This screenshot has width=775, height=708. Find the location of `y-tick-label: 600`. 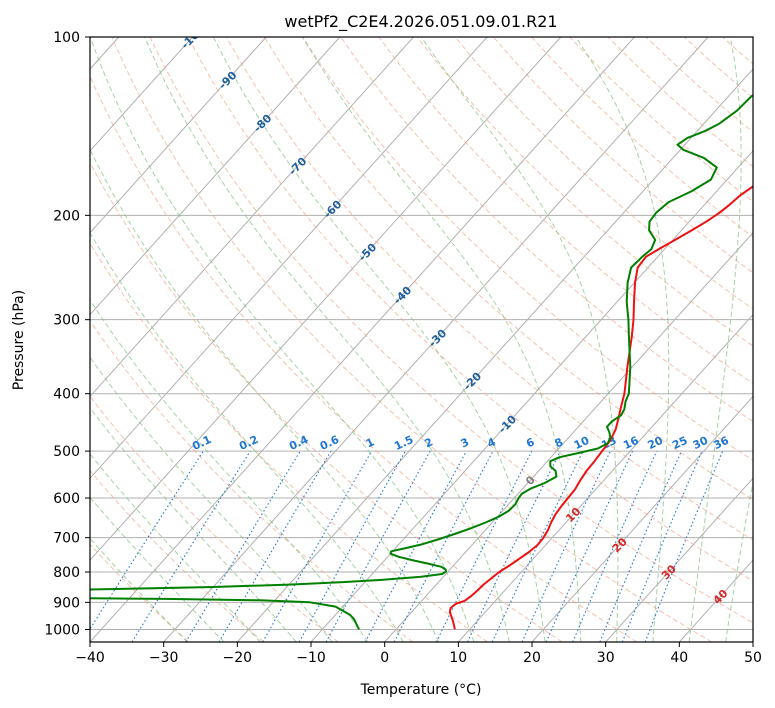

y-tick-label: 600 is located at coordinates (66, 499).